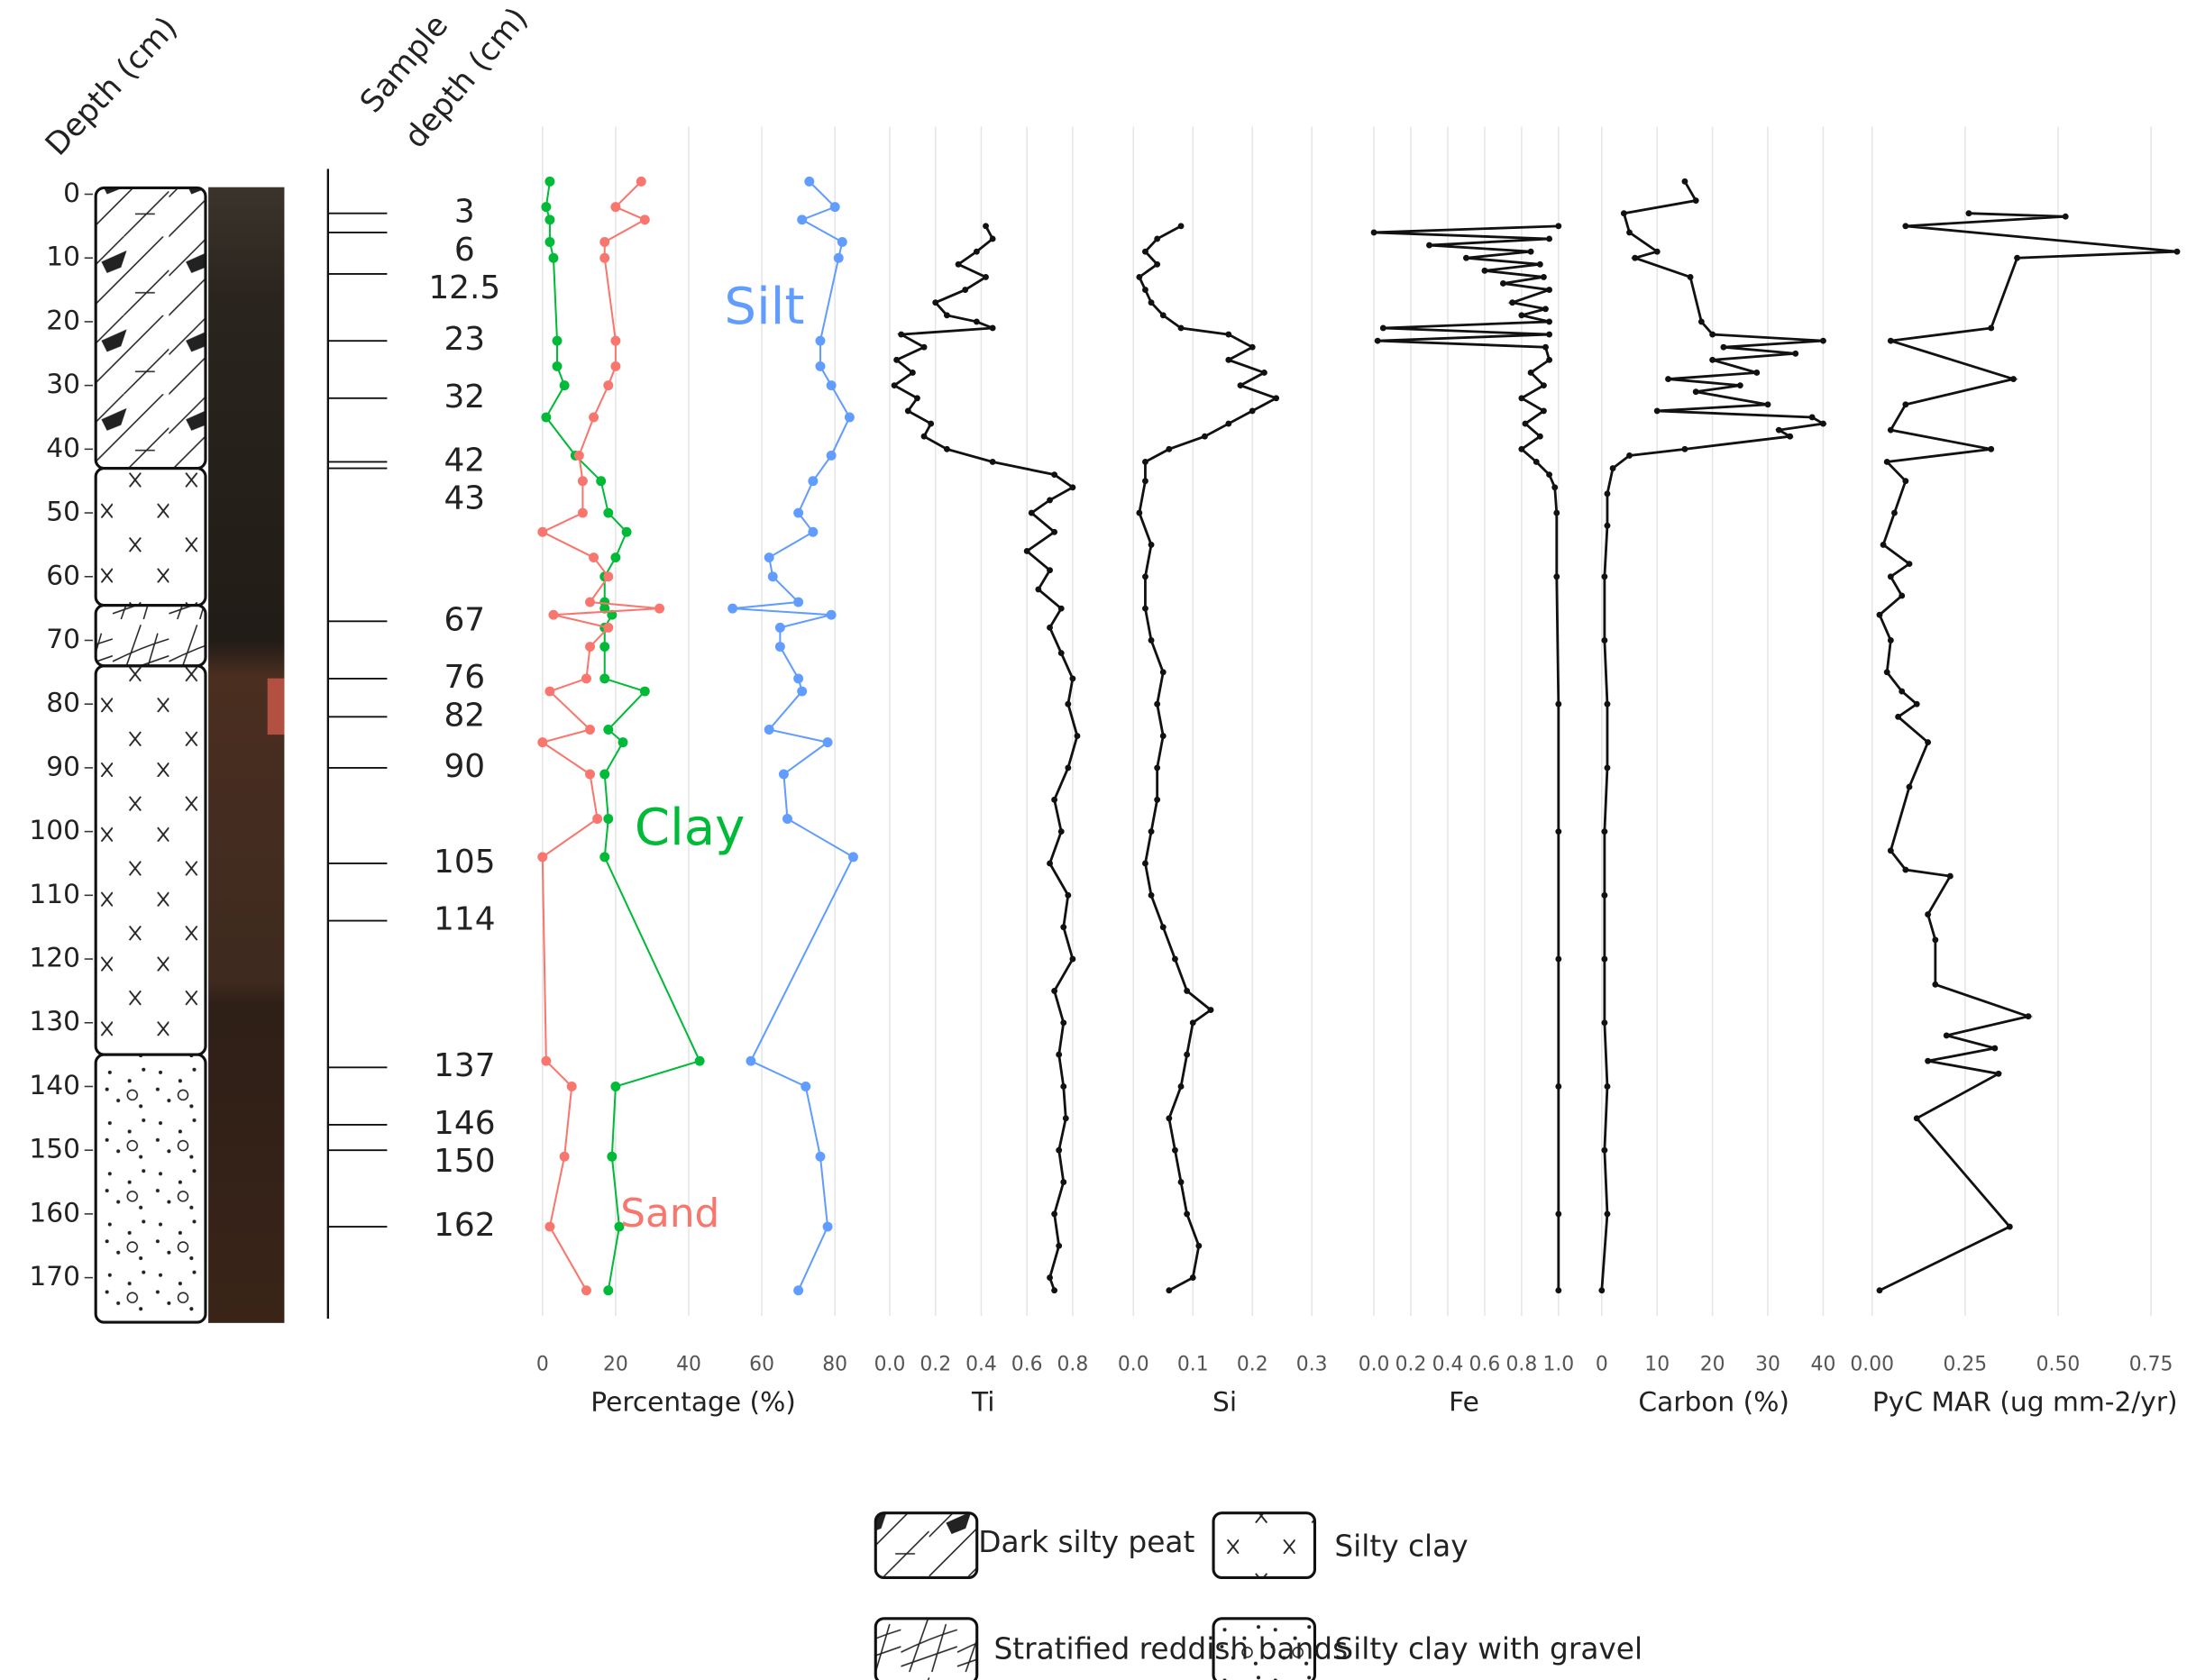 Image resolution: width=2196 pixels, height=1680 pixels. What do you see at coordinates (63, 638) in the screenshot?
I see `depth-tick-label: 70` at bounding box center [63, 638].